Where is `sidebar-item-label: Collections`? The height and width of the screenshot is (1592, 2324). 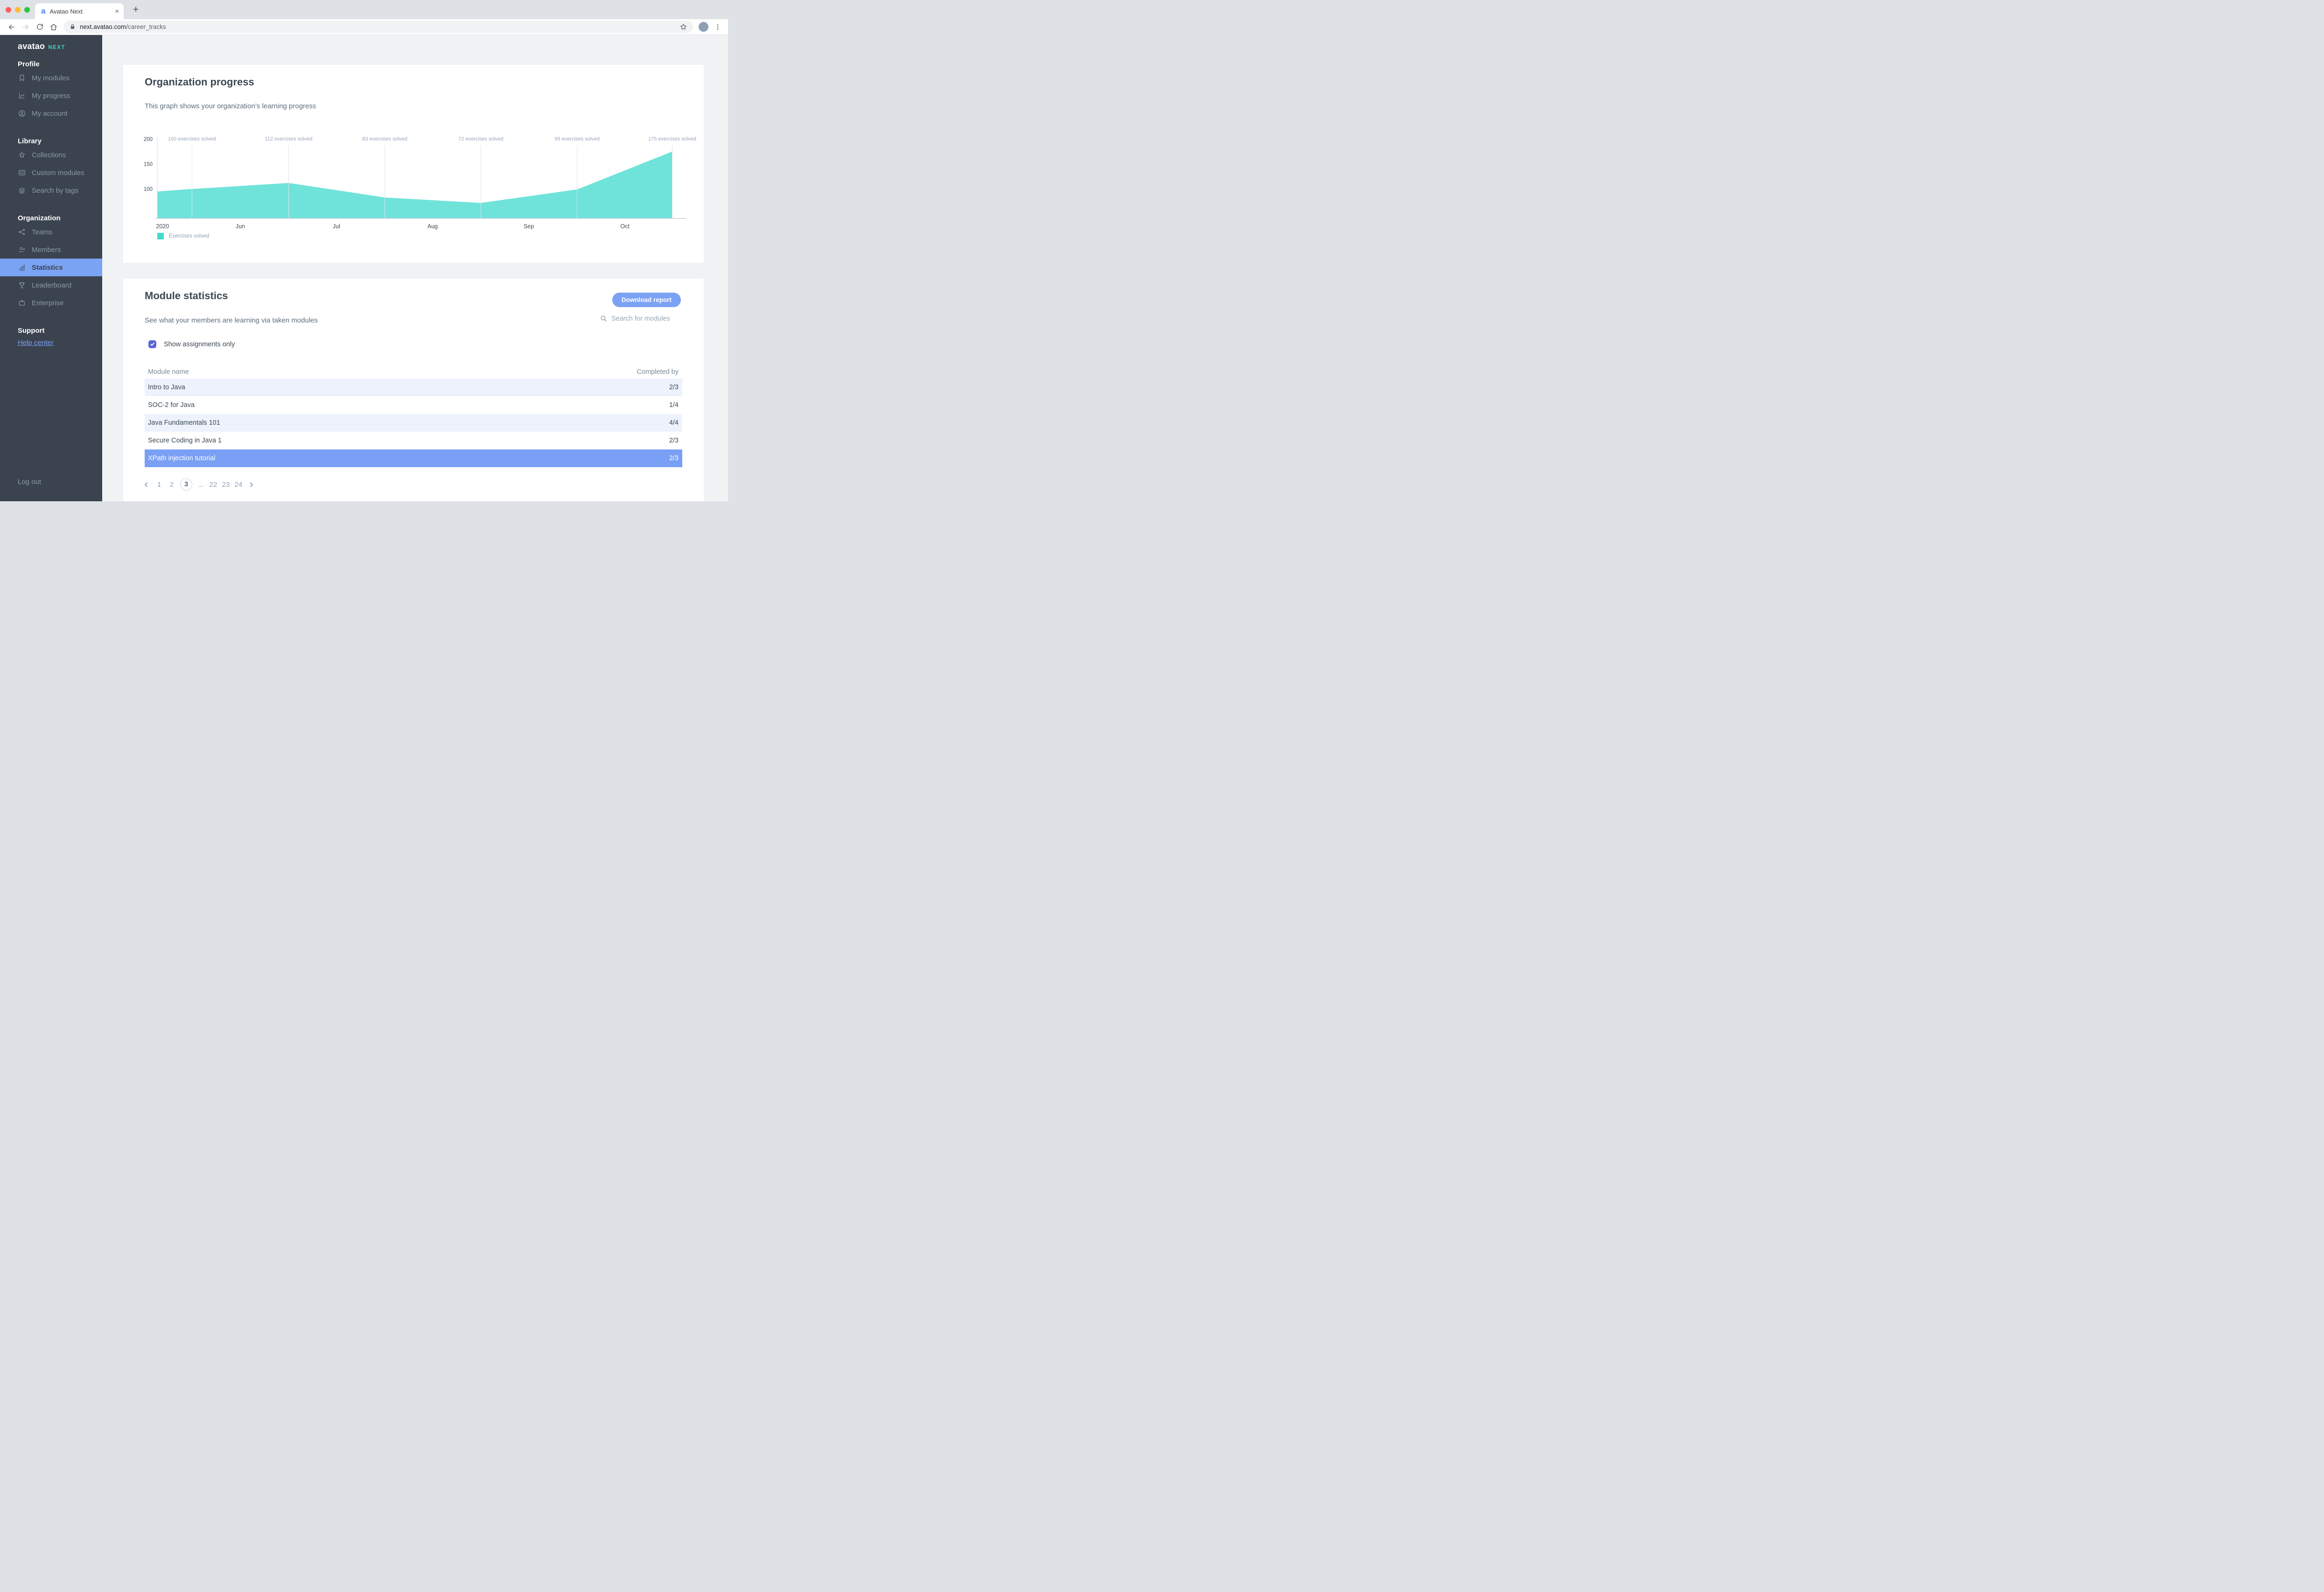 sidebar-item-label: Collections is located at coordinates (49, 155).